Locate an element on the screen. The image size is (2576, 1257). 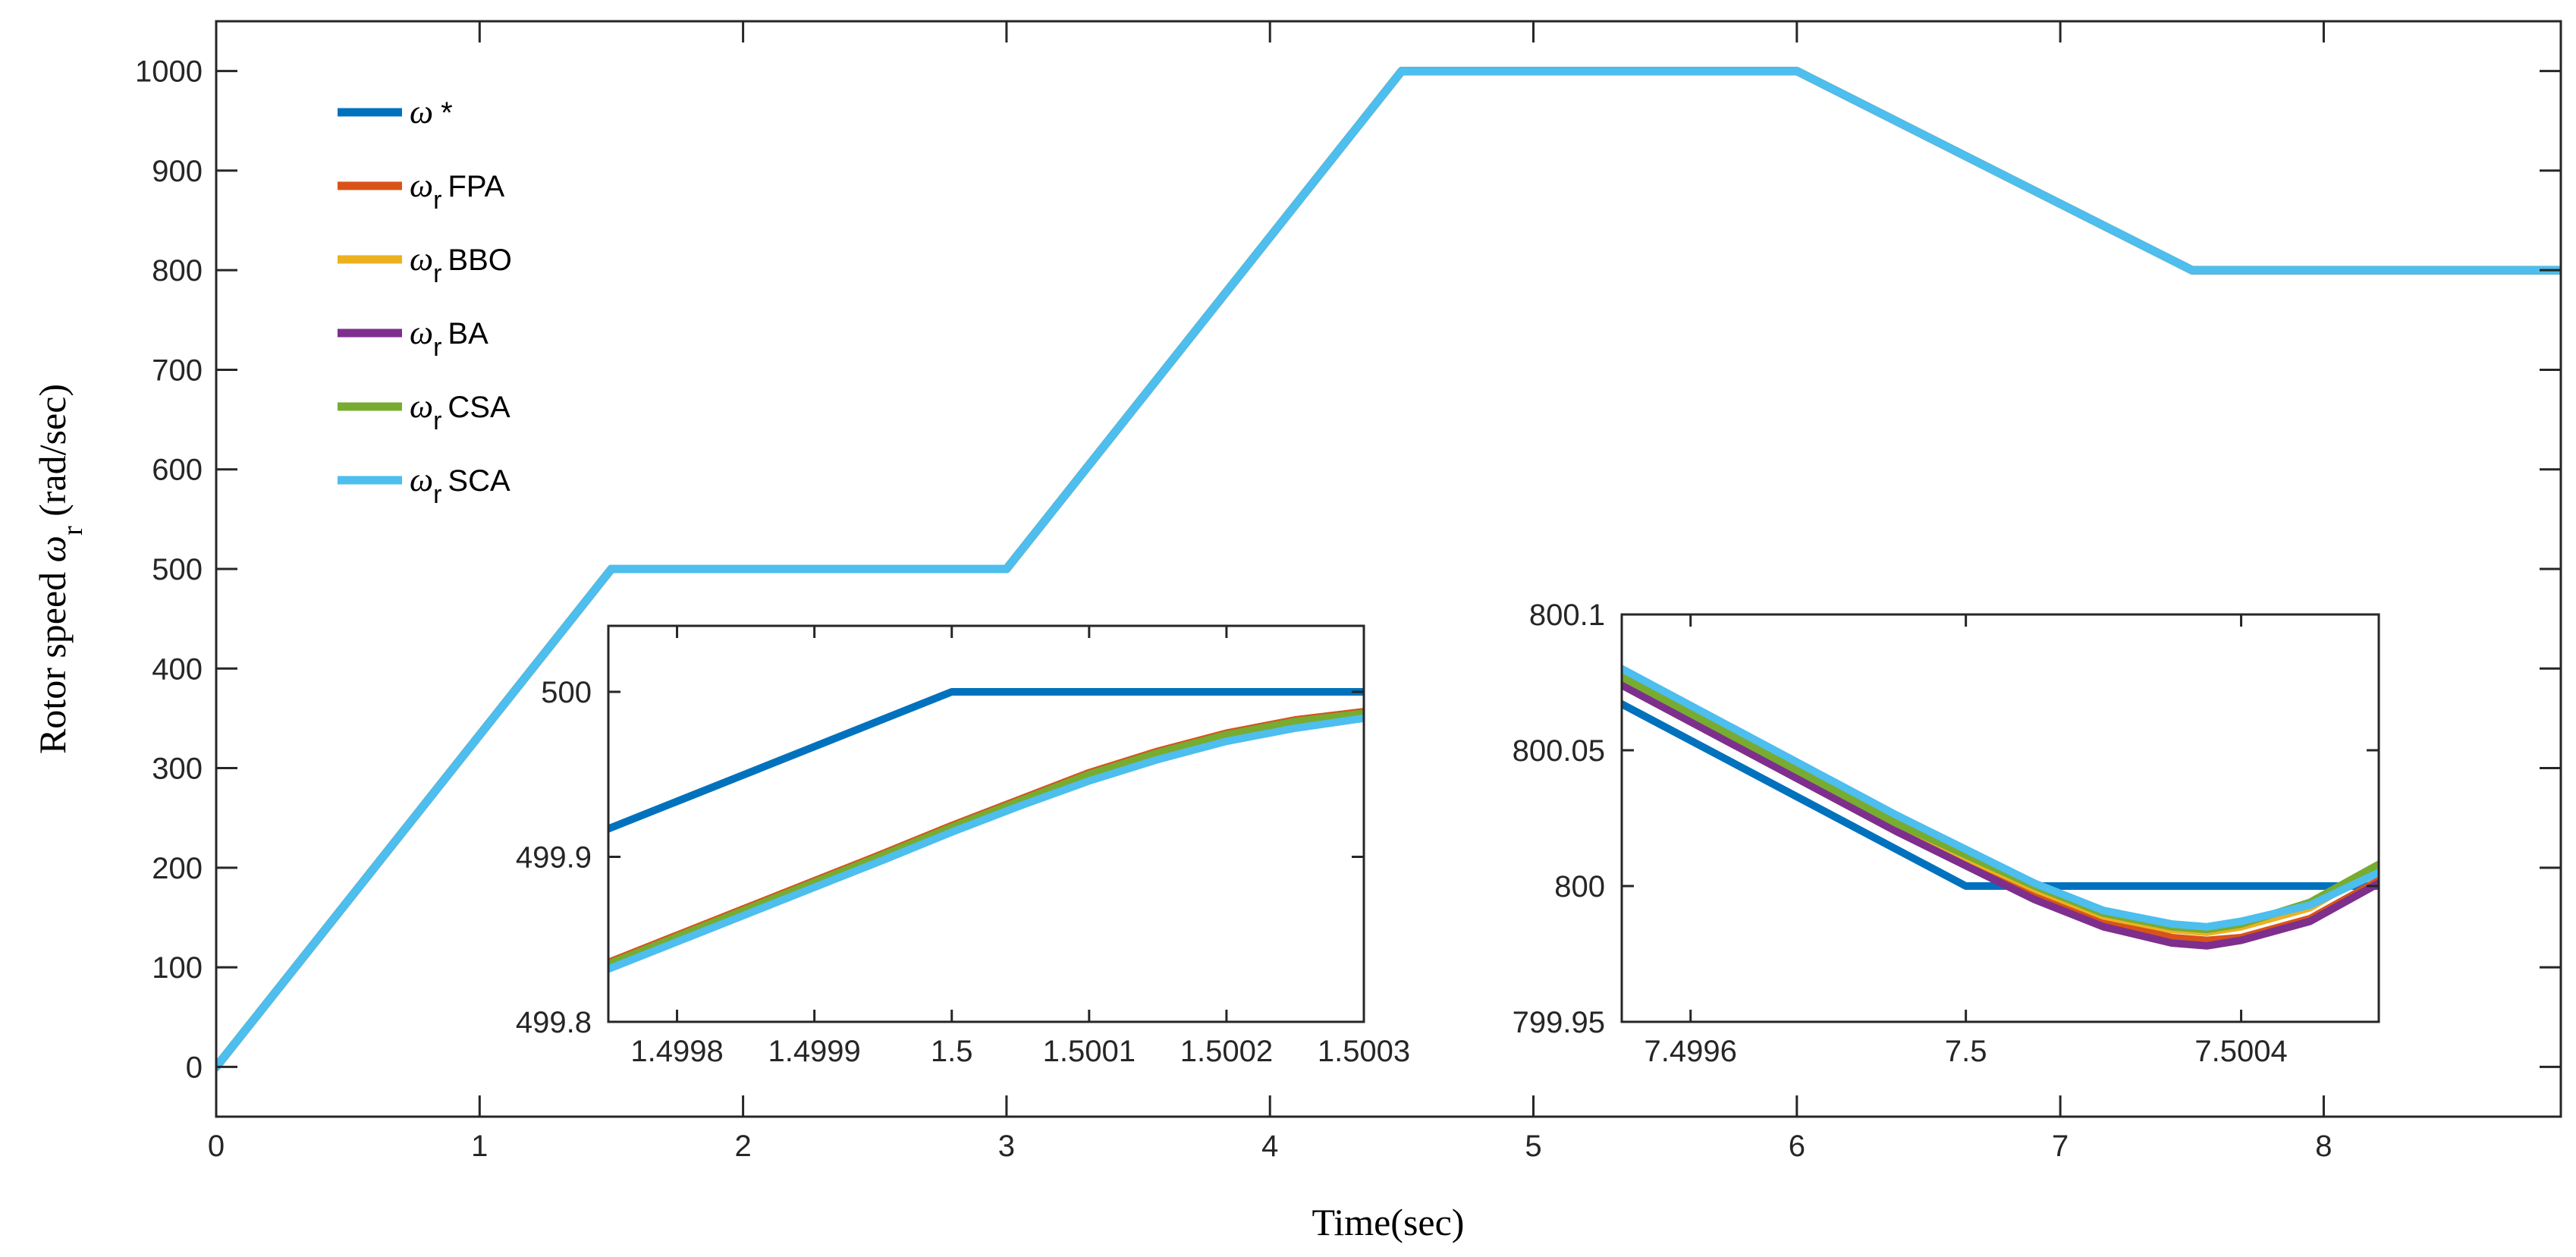
inset2-x-tick-label: 7.5004 is located at coordinates (2240, 1051).